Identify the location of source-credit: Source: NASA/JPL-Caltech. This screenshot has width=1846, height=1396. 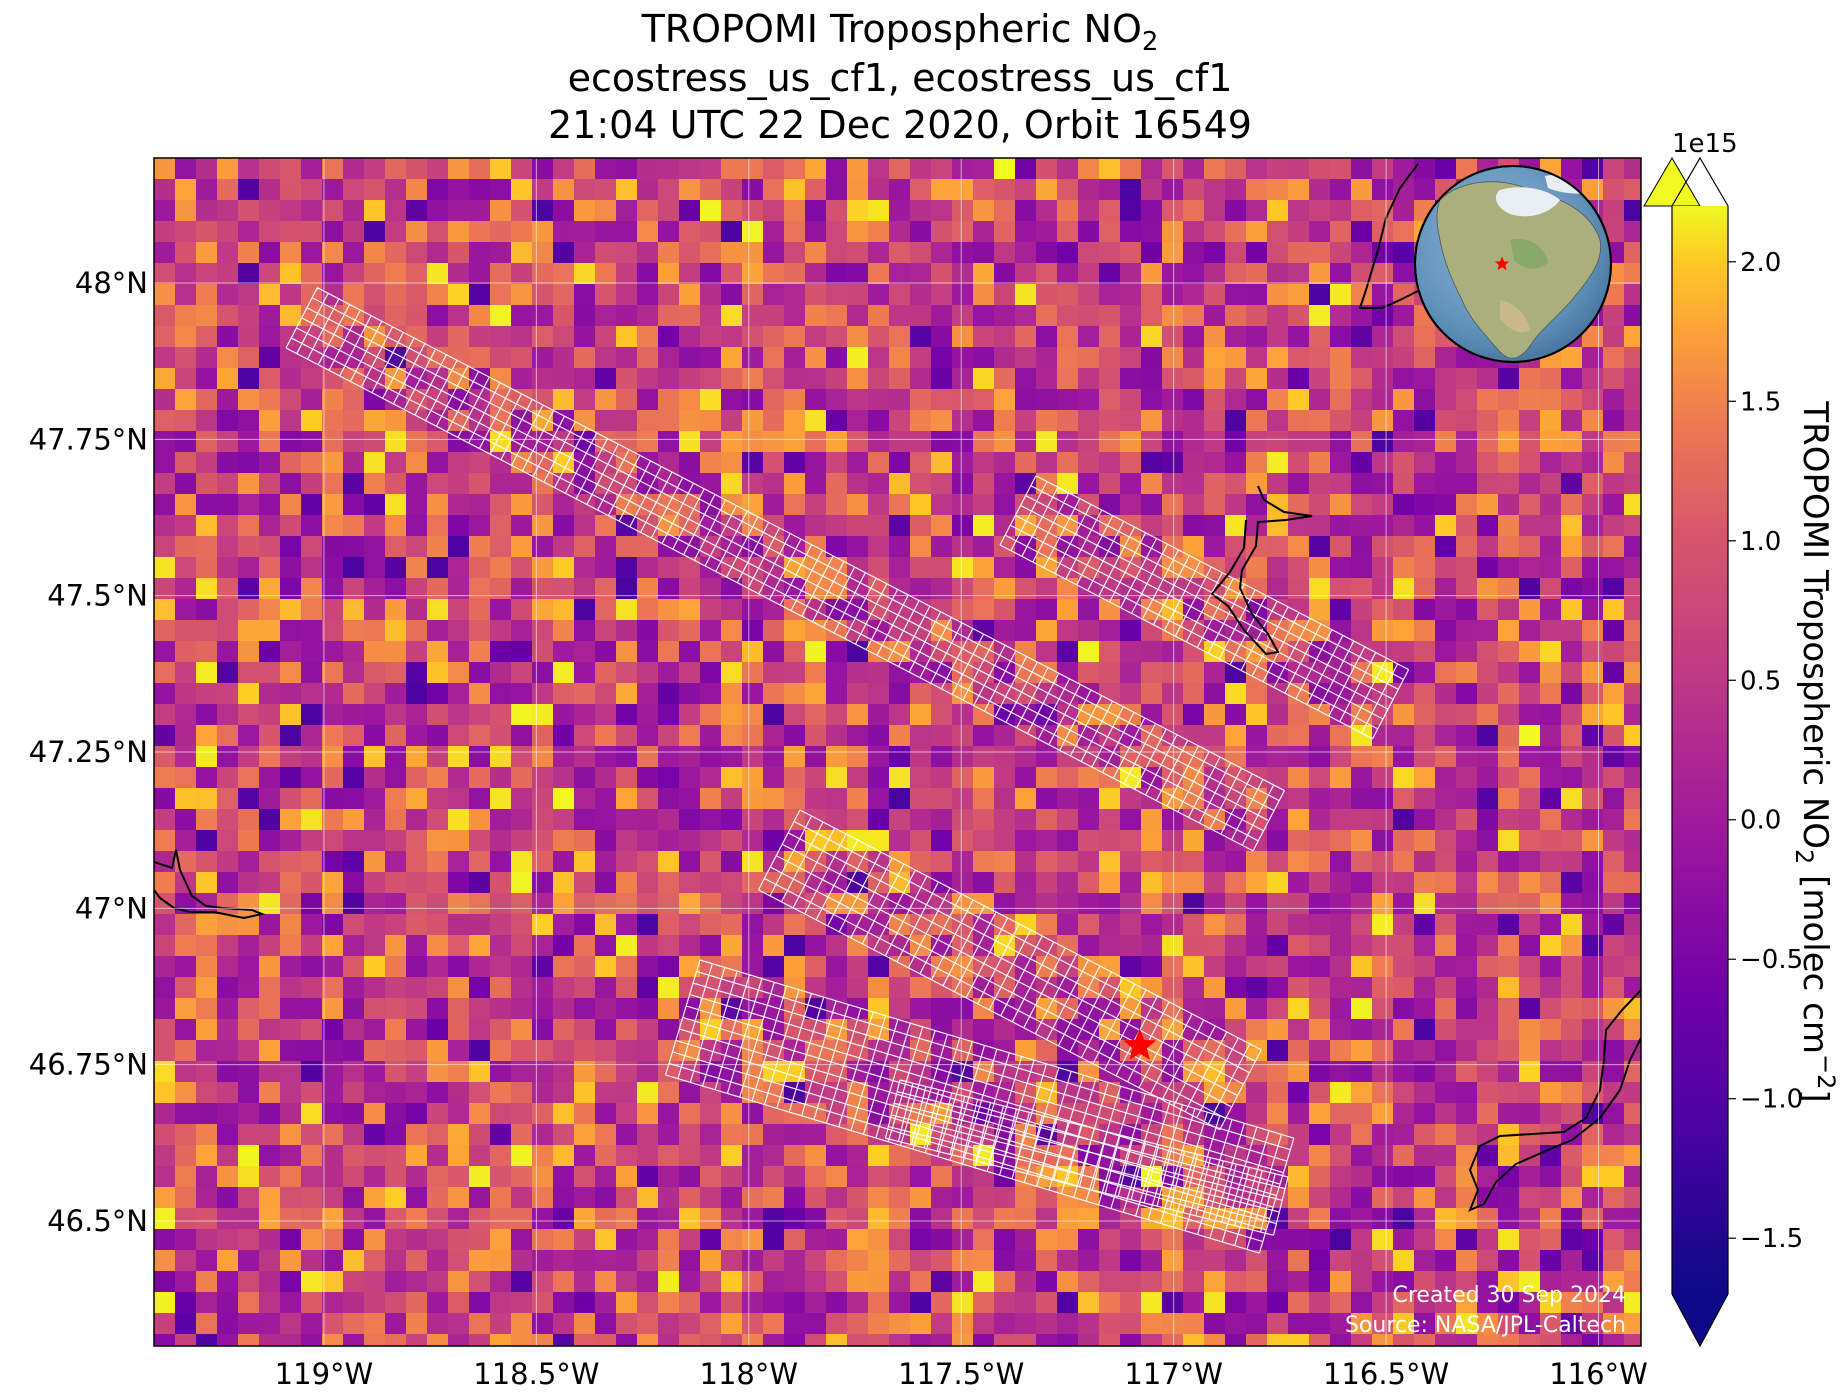
(1485, 1325).